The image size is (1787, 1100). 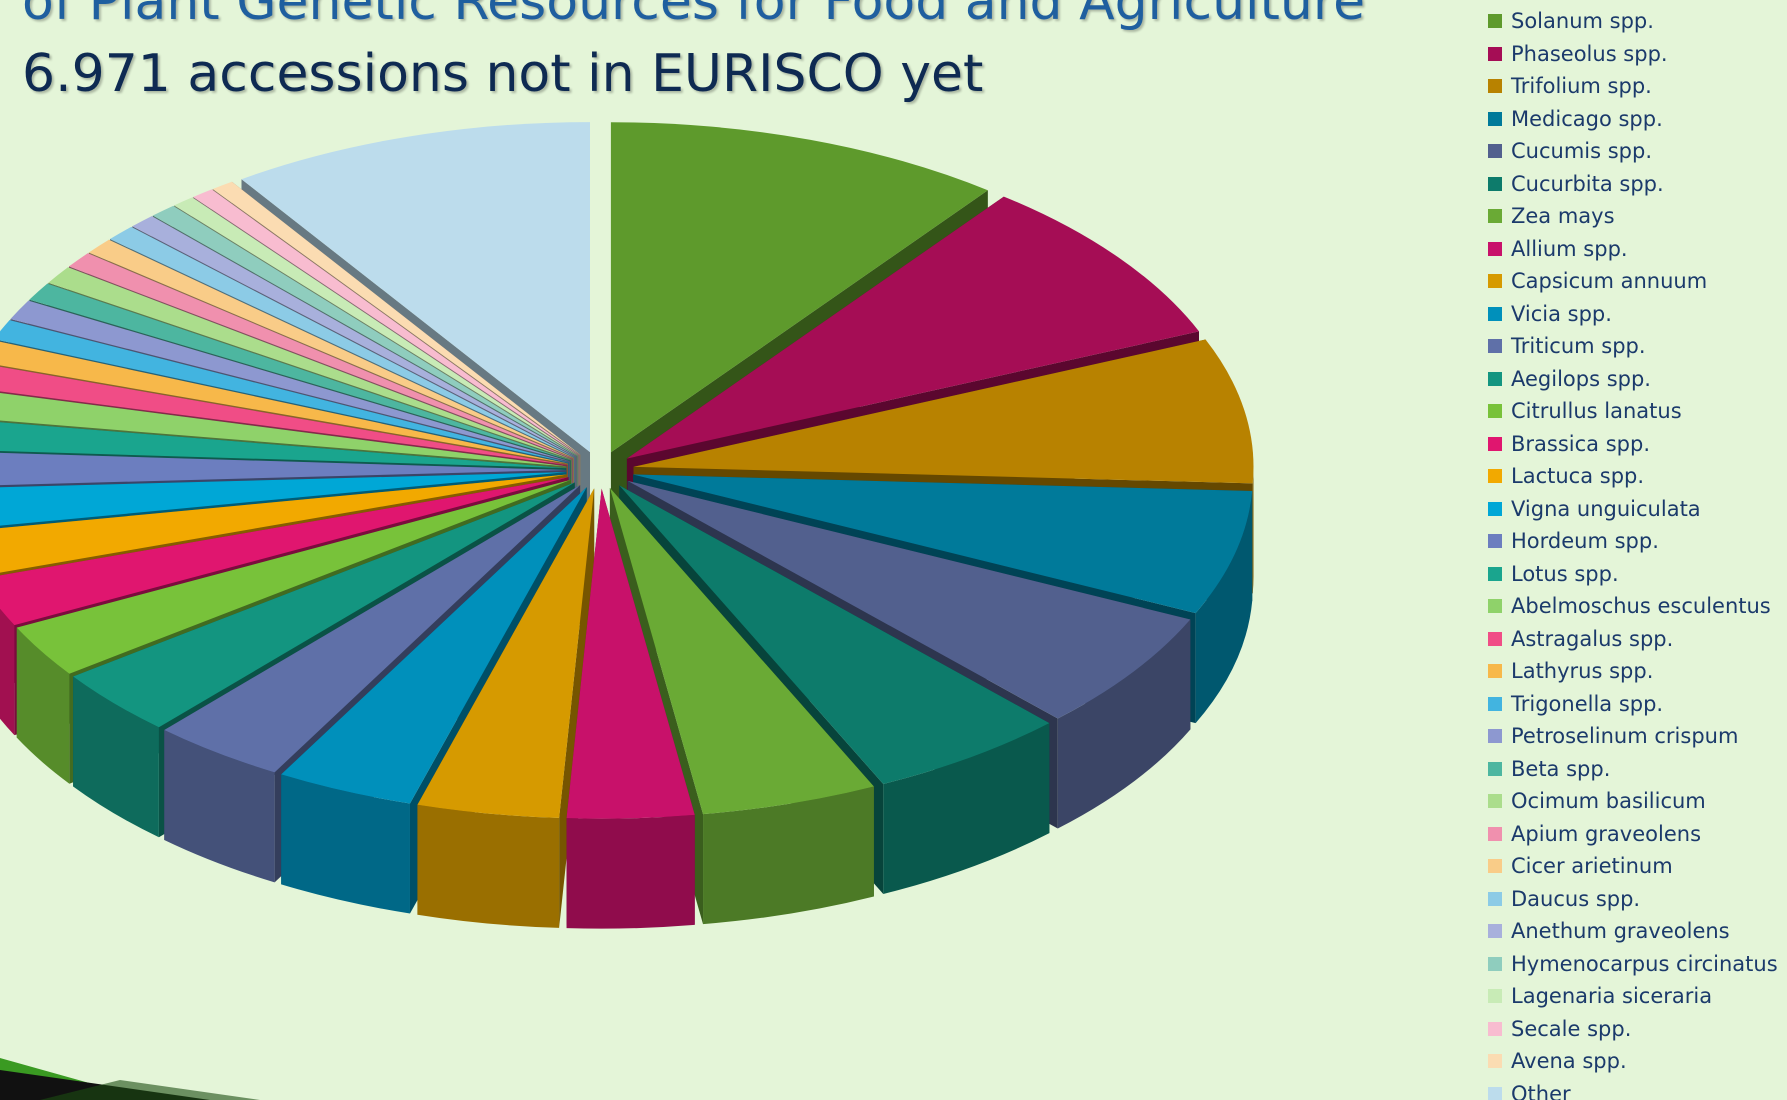 What do you see at coordinates (1635, 21) in the screenshot?
I see `legend-item-solanum-spp: Solanum spp.` at bounding box center [1635, 21].